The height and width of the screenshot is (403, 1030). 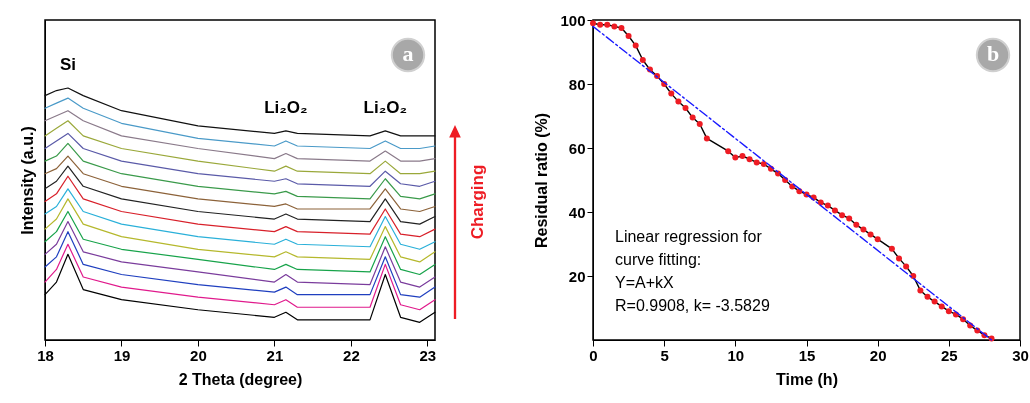 I want to click on y-tick-label: 20, so click(x=577, y=276).